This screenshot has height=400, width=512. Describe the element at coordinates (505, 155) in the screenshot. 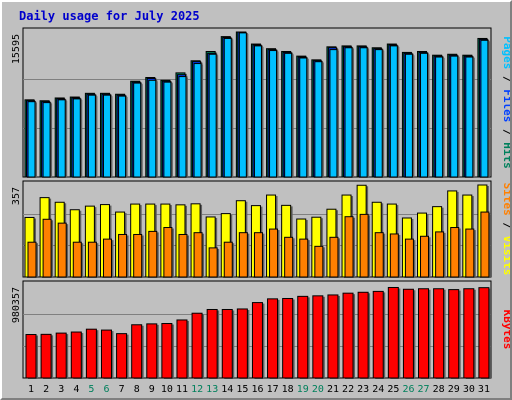

I see `legend-item-hits: Hits` at that location.